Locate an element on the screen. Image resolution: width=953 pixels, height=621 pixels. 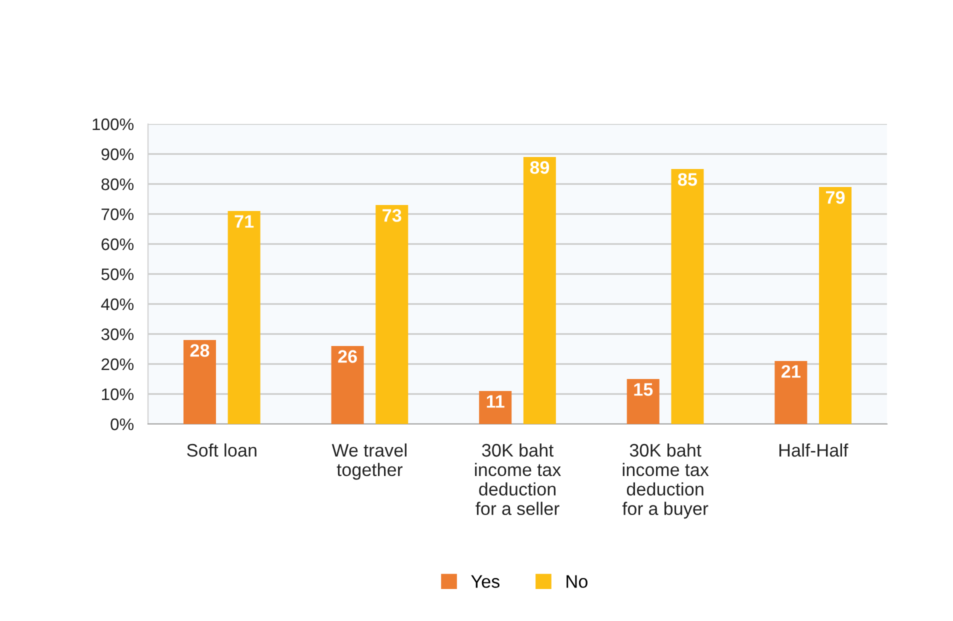
data-label: 79 is located at coordinates (835, 197).